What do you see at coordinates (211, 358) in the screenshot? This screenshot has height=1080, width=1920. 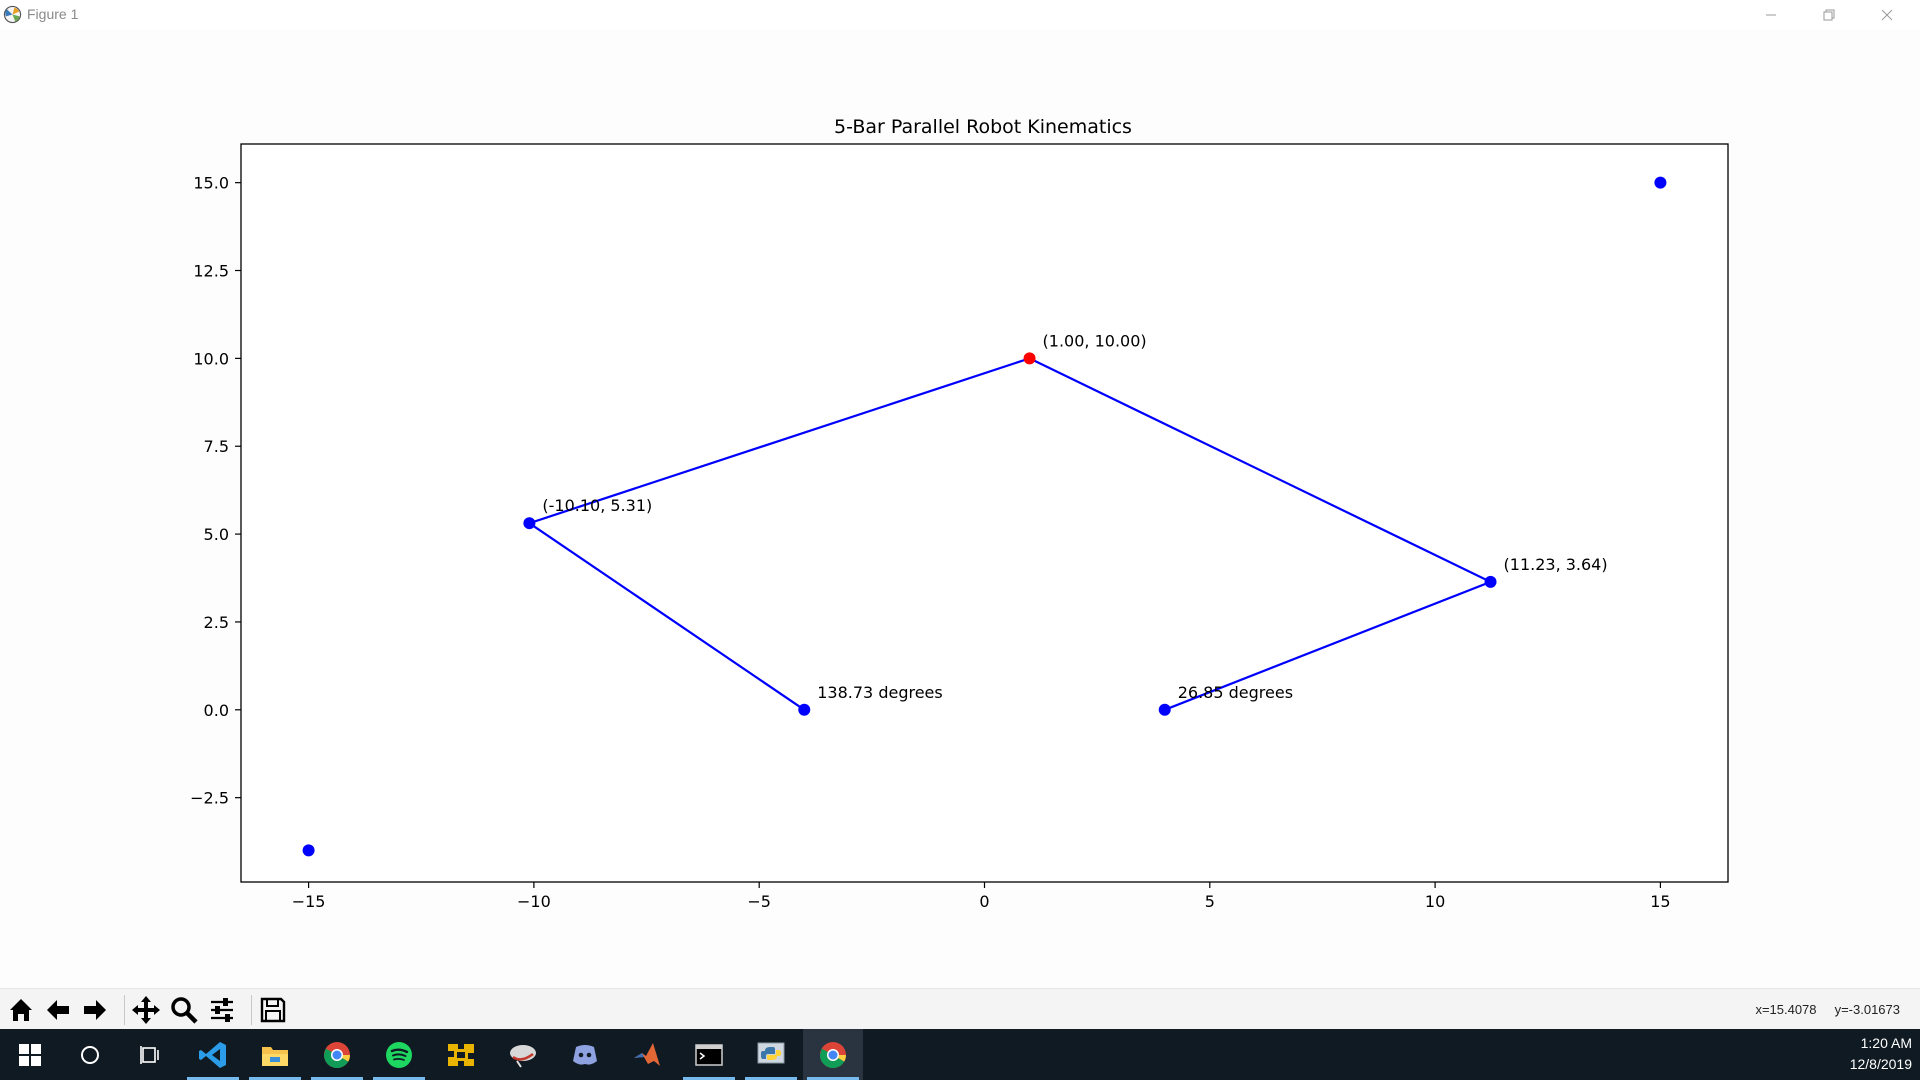 I see `y-tick-label: 10.0` at bounding box center [211, 358].